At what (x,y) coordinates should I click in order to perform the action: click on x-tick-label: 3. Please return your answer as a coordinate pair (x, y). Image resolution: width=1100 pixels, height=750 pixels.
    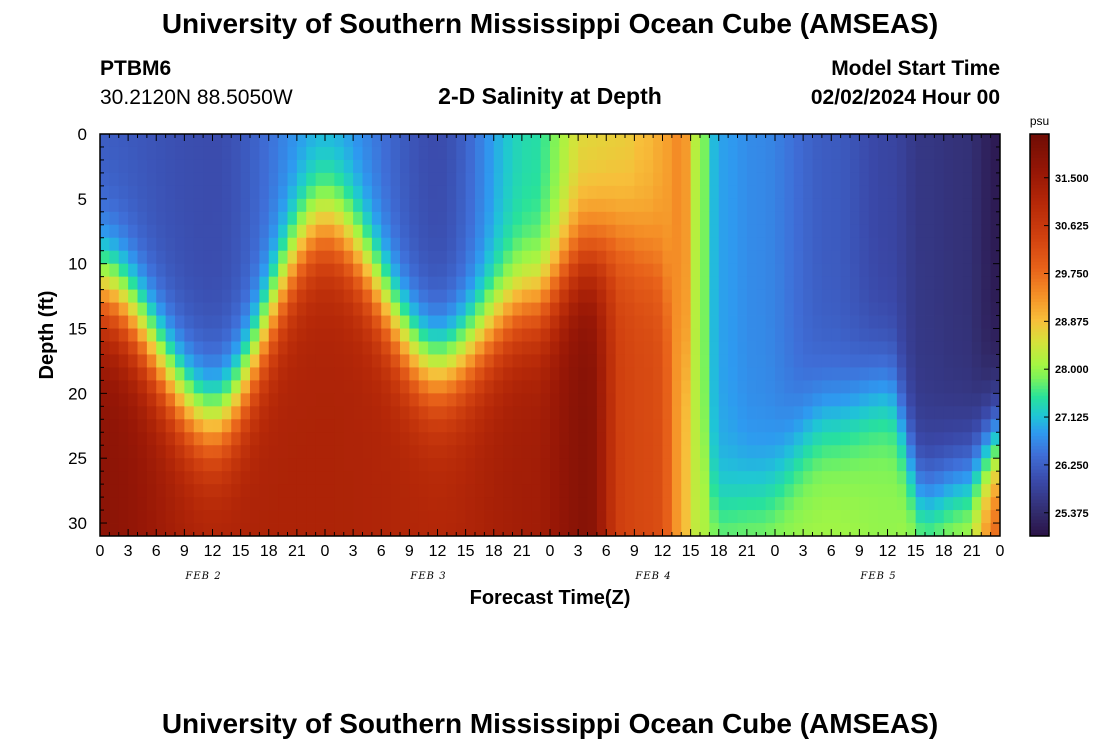
    Looking at the image, I should click on (353, 551).